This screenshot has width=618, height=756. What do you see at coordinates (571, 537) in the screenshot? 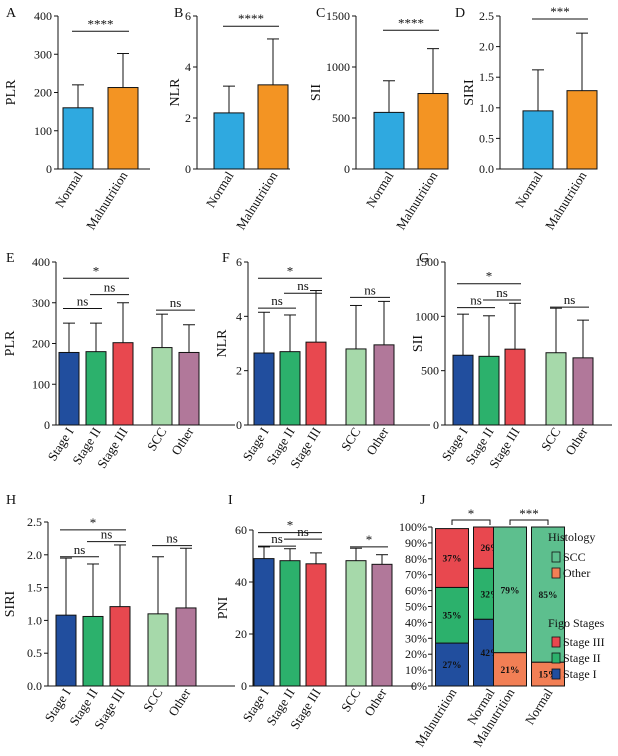
I see `legend-title: Histology` at bounding box center [571, 537].